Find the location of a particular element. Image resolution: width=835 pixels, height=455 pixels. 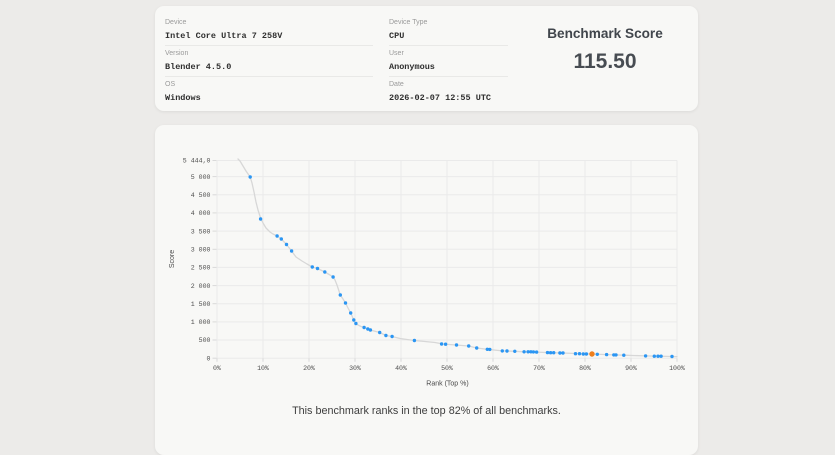

svg-text: 5 000 is located at coordinates (201, 177).